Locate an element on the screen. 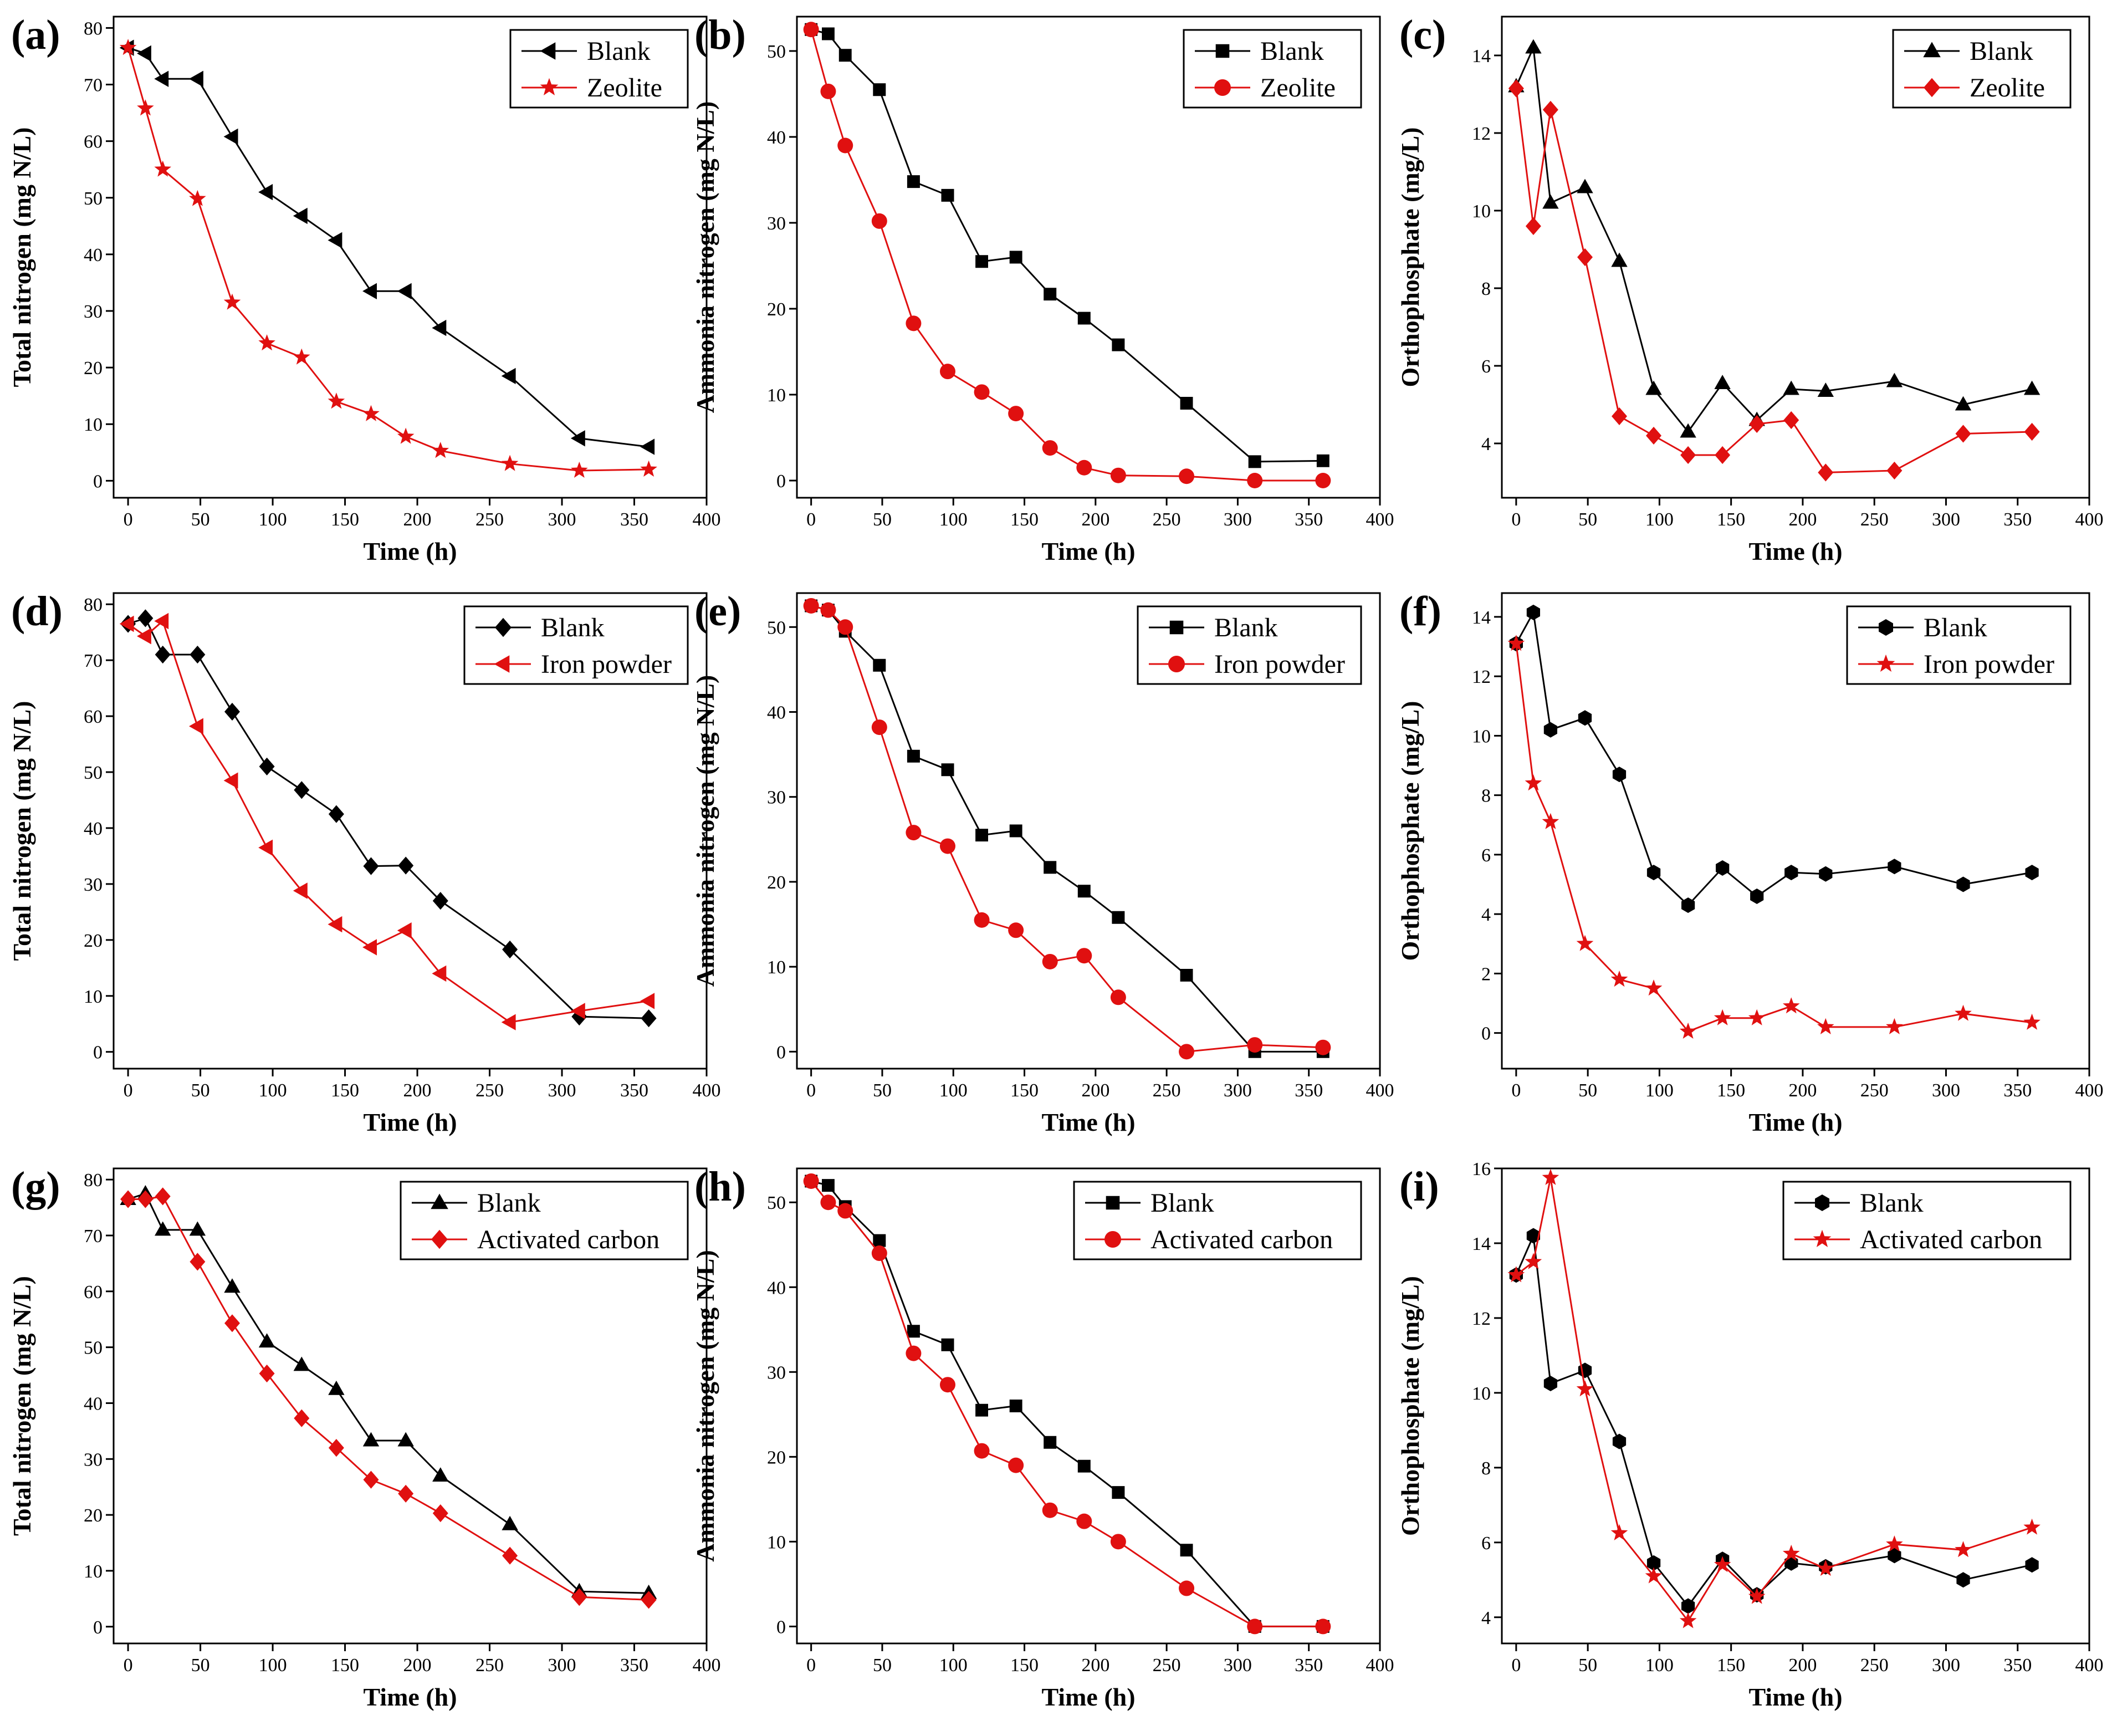 Image resolution: width=2112 pixels, height=1736 pixels. y-tick-label: 80 is located at coordinates (93, 28).